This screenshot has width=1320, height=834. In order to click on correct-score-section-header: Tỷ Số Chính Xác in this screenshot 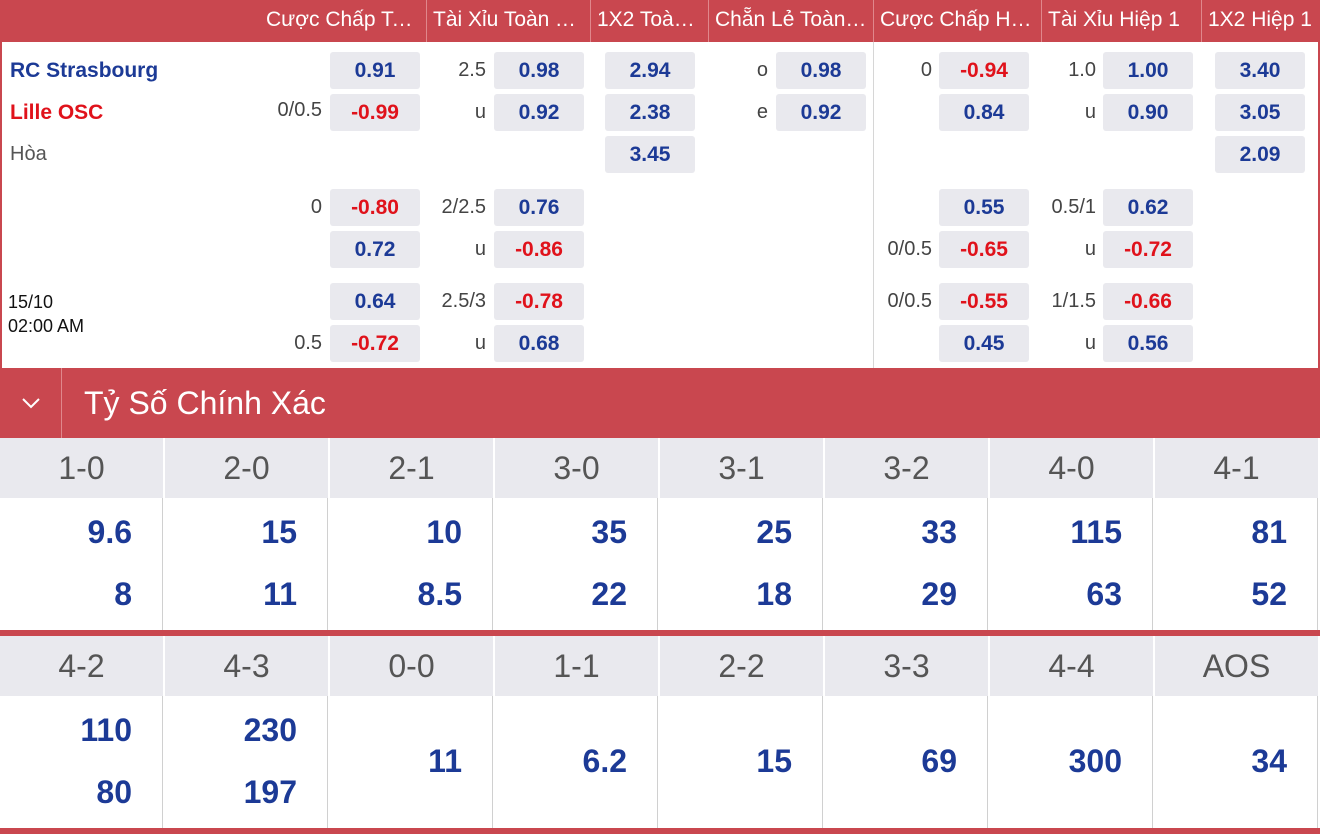, I will do `click(660, 403)`.